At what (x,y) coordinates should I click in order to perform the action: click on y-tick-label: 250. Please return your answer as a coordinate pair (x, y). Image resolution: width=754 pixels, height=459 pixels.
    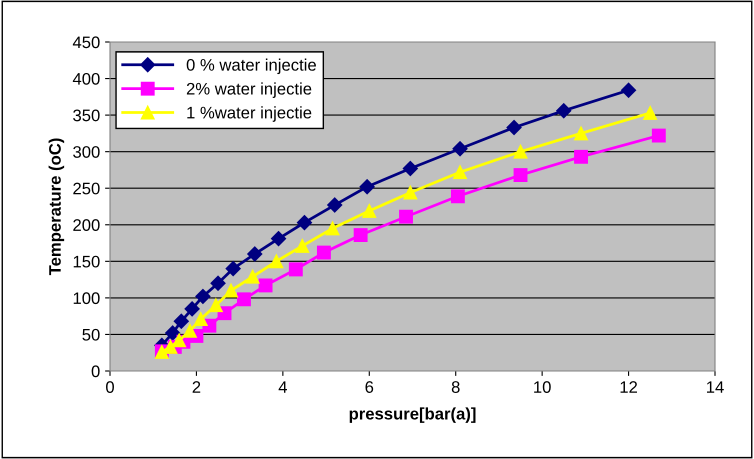
    Looking at the image, I should click on (86, 188).